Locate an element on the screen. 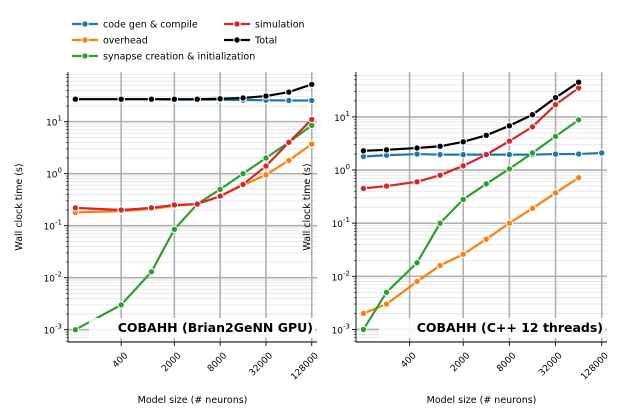  legend-entry-label: simulation is located at coordinates (280, 25).